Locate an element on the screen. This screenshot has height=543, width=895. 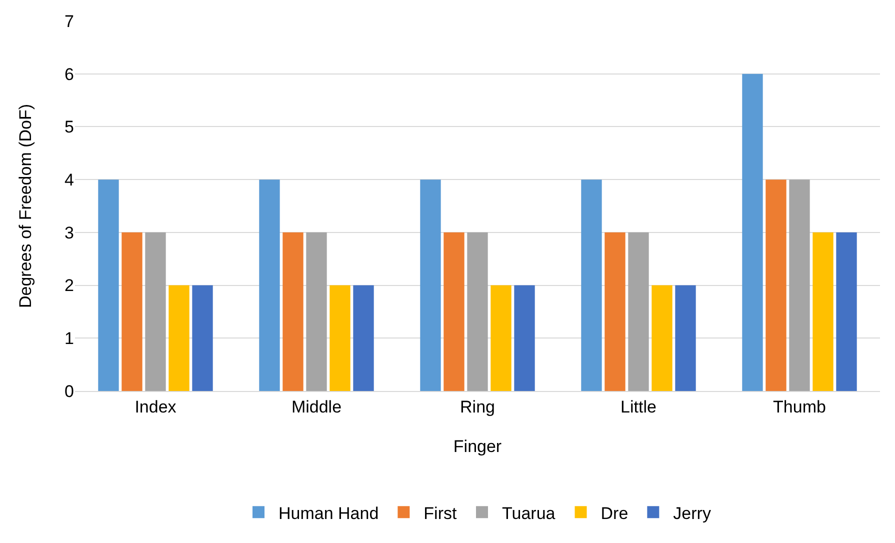
x-tick-label: Middle is located at coordinates (316, 406).